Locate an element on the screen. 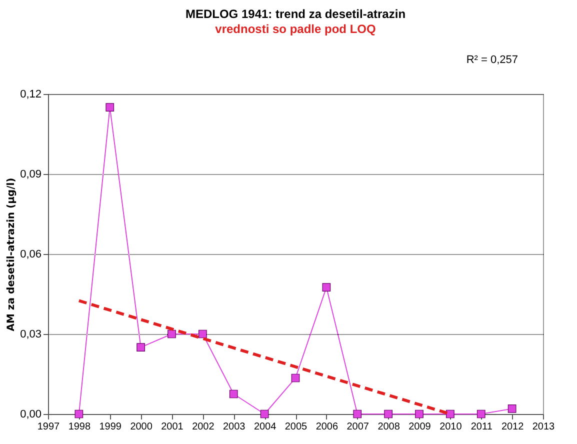 The width and height of the screenshot is (577, 444). x-tick-label: 2004 is located at coordinates (265, 427).